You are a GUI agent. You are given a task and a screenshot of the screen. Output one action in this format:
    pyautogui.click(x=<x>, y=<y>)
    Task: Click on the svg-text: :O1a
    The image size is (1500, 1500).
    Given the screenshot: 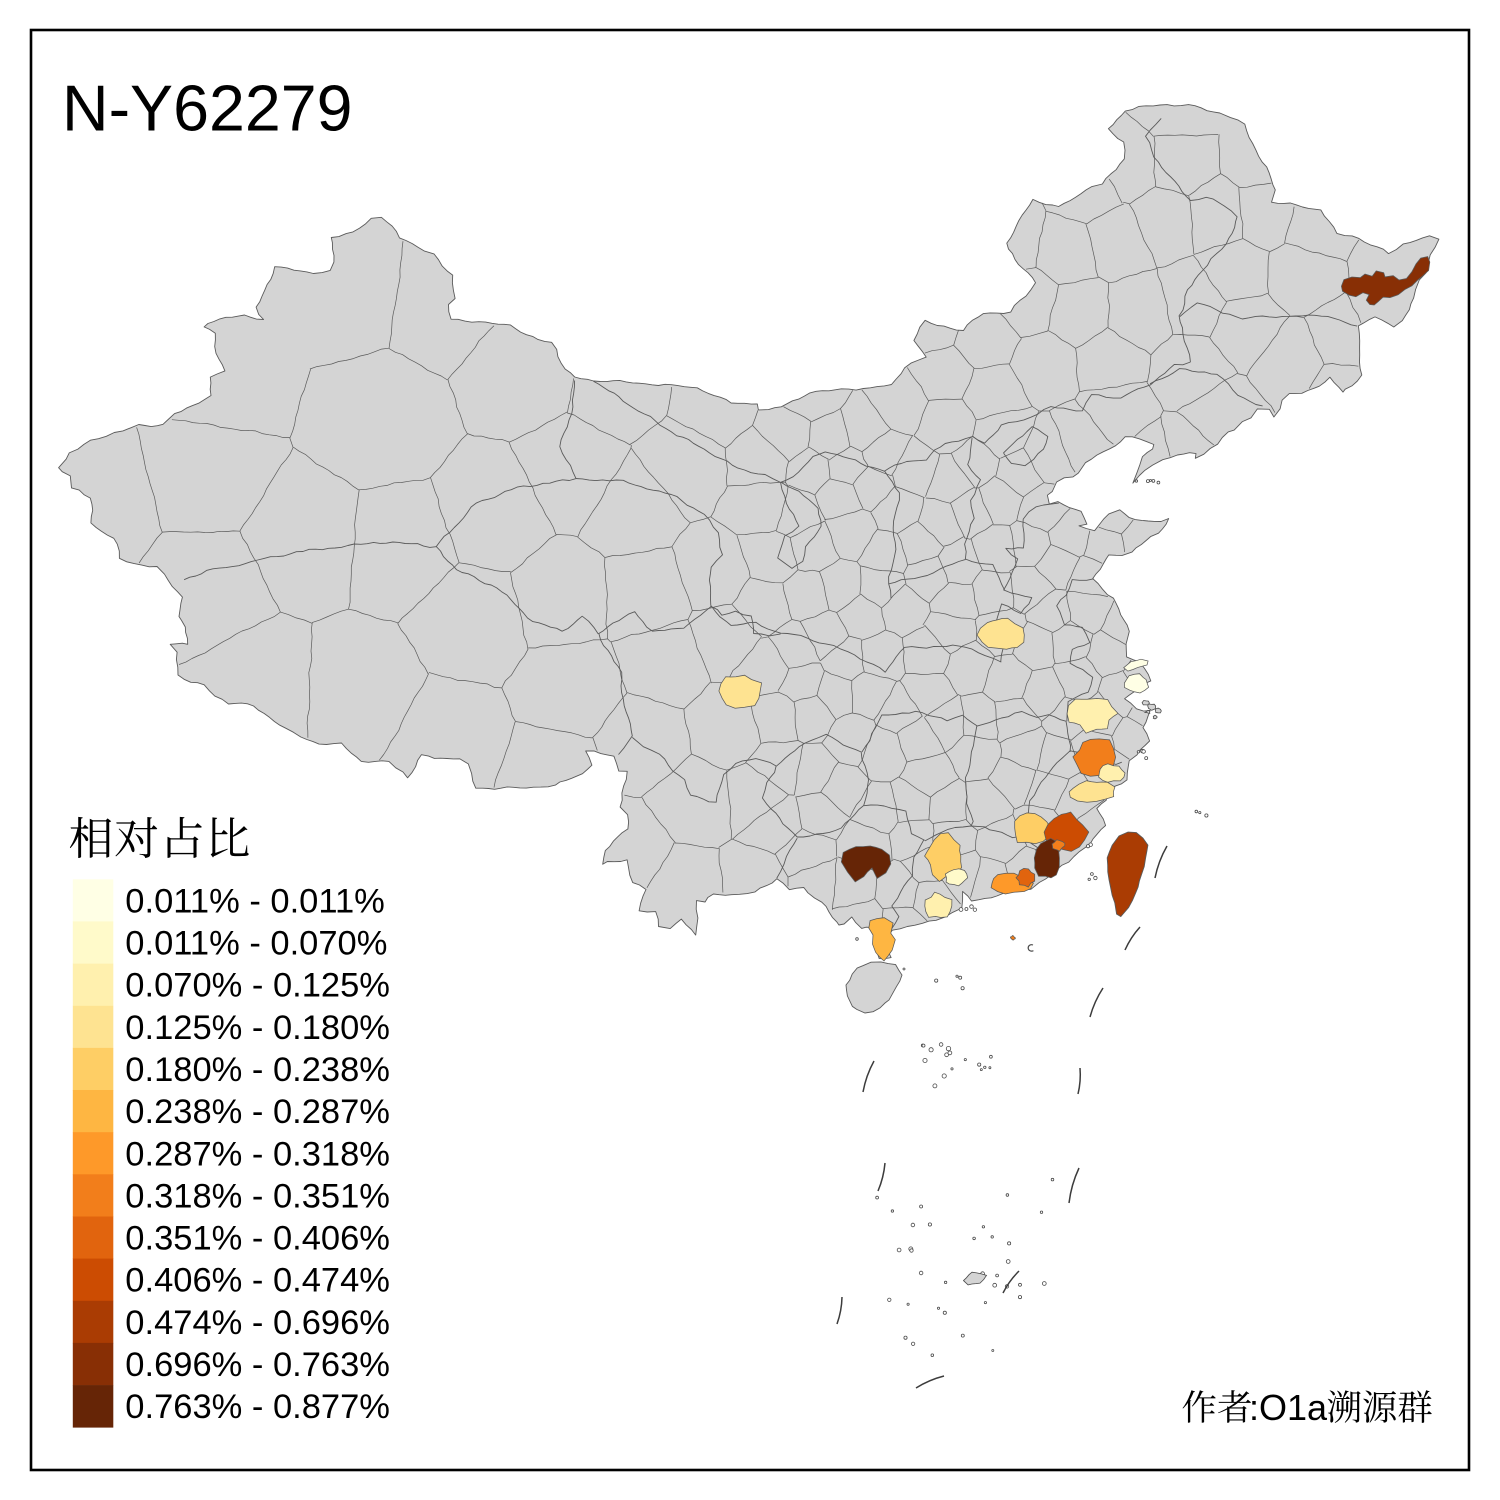 What is the action you would take?
    pyautogui.click(x=1288, y=1407)
    